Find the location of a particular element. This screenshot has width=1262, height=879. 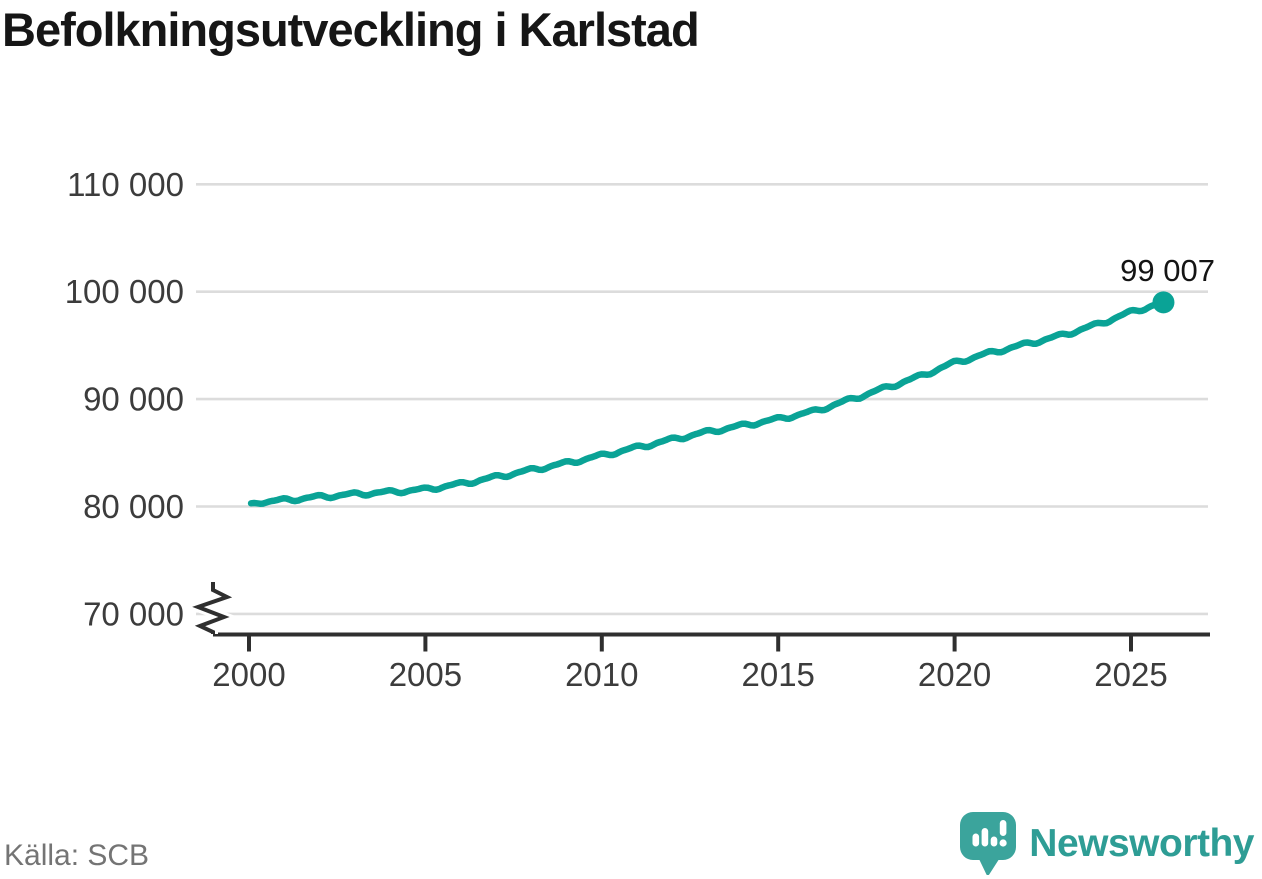

source-caption: Källa: SCB is located at coordinates (77, 855).